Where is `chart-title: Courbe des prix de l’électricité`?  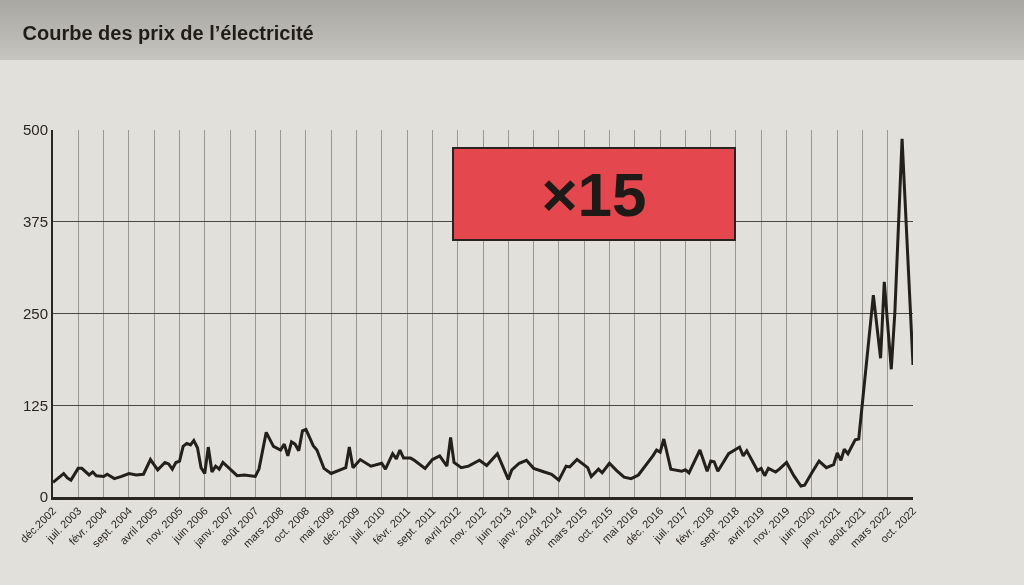 chart-title: Courbe des prix de l’électricité is located at coordinates (168, 33).